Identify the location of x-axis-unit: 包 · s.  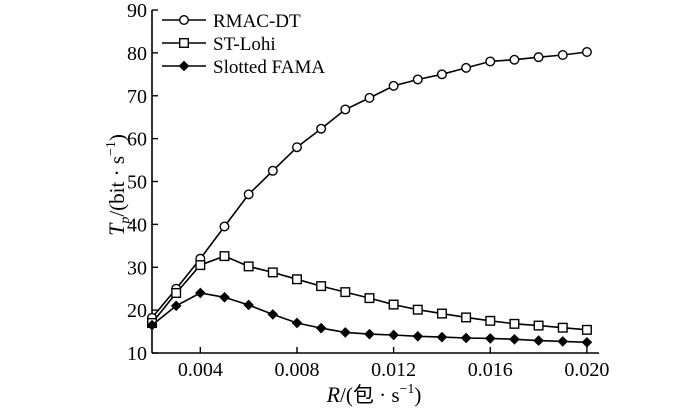
(376, 395).